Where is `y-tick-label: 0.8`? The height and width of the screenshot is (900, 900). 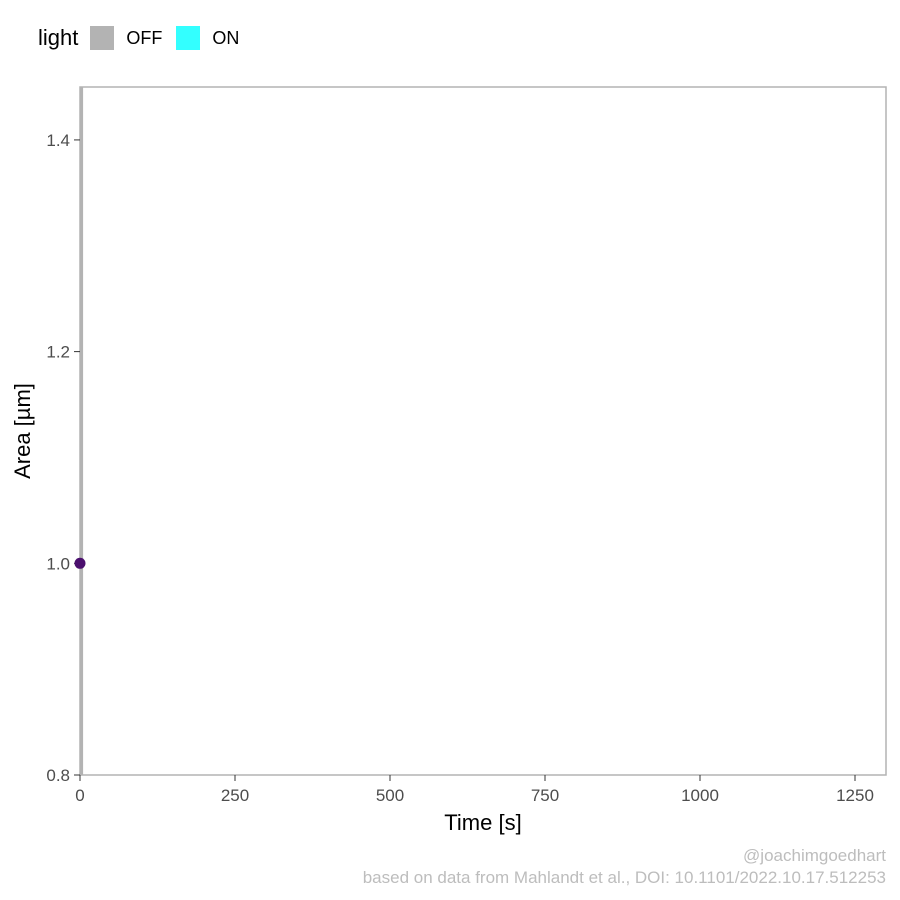
y-tick-label: 0.8 is located at coordinates (58, 775).